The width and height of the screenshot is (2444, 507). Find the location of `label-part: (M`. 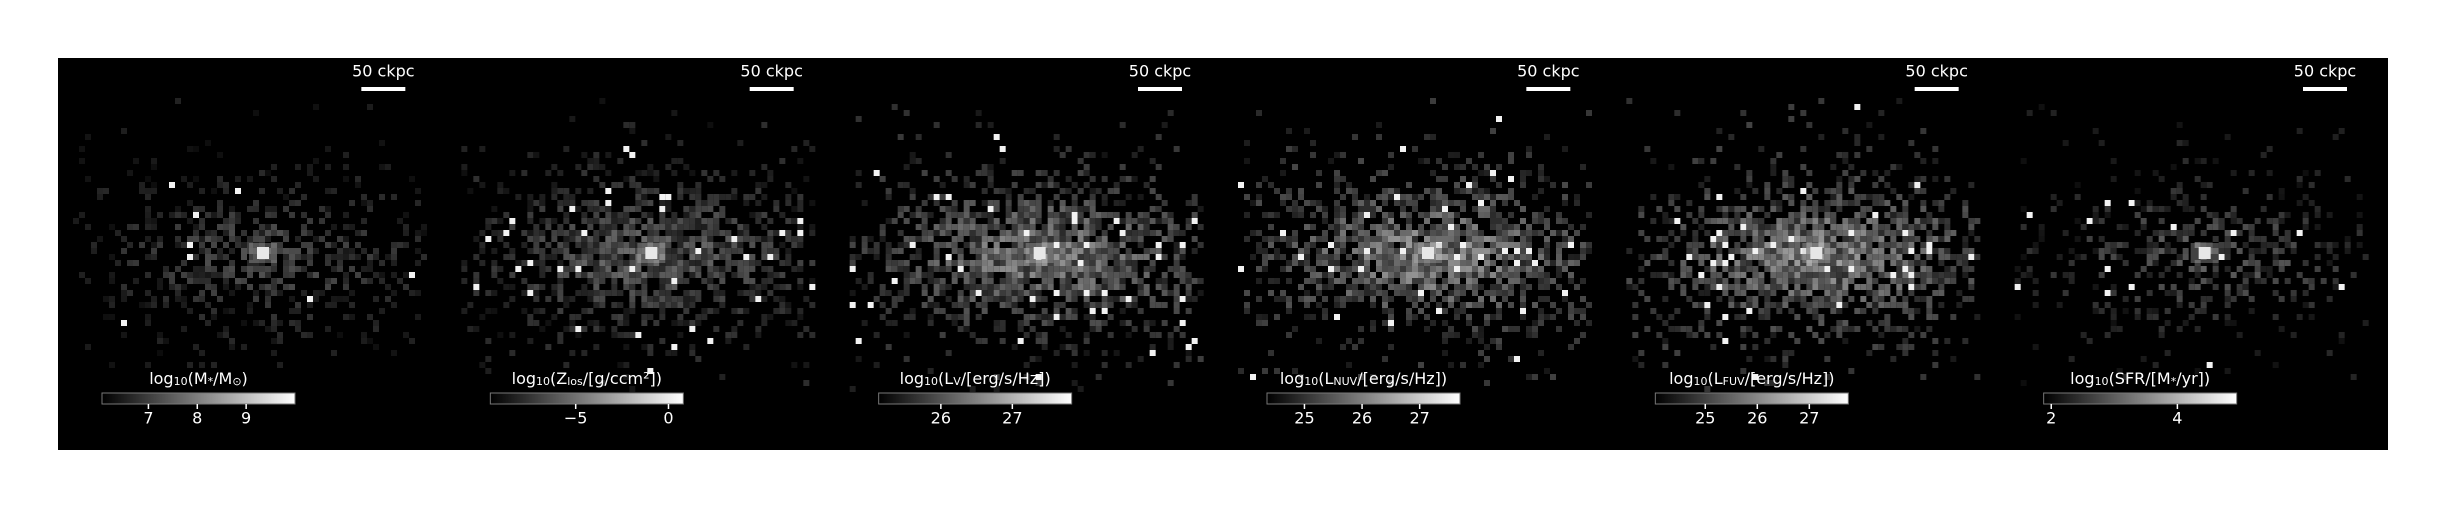

label-part: (M is located at coordinates (198, 378).